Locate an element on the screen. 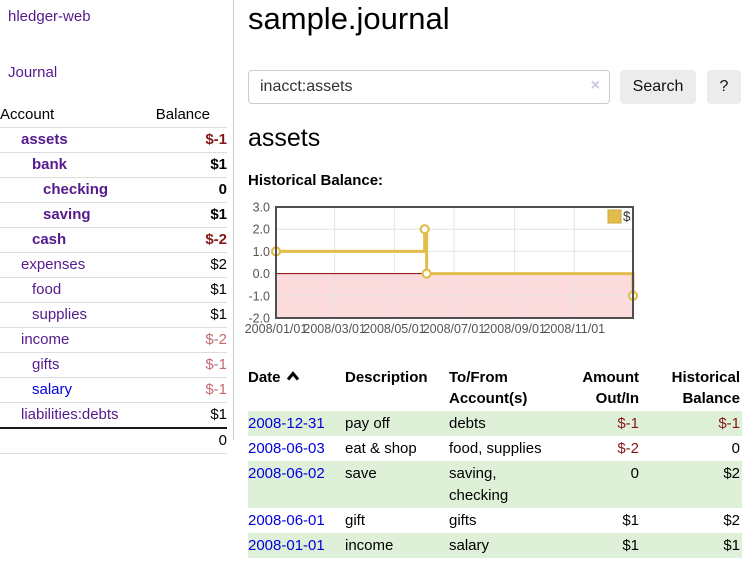 Image resolution: width=742 pixels, height=582 pixels. account-link-gifts: gifts is located at coordinates (46, 364).